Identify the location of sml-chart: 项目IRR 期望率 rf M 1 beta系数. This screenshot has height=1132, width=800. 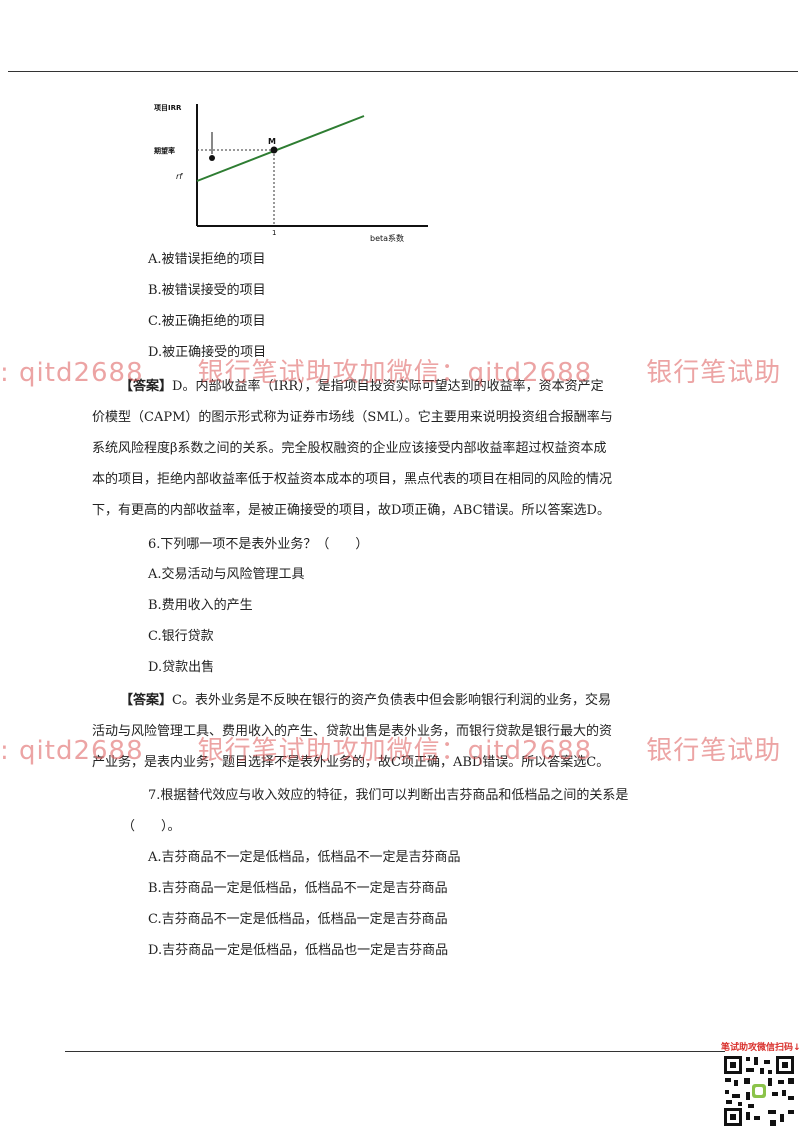
(285, 171).